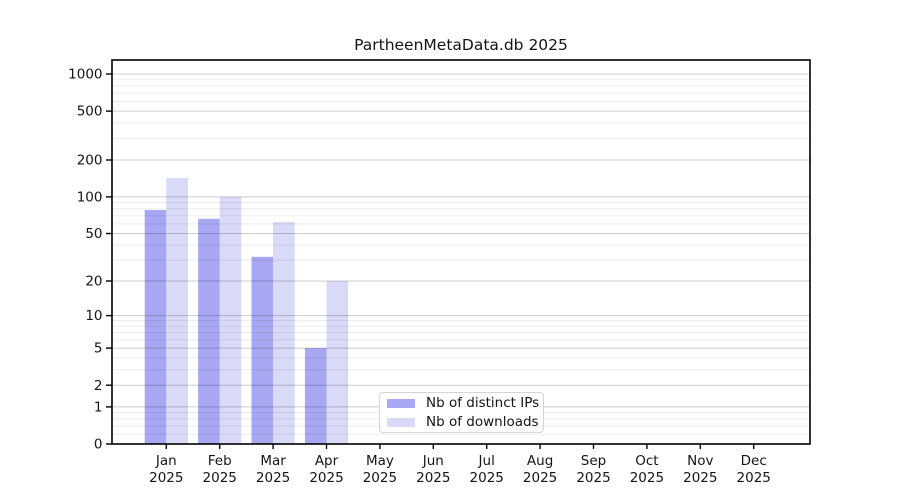  I want to click on y-tick-label-50: 50, so click(93, 234).